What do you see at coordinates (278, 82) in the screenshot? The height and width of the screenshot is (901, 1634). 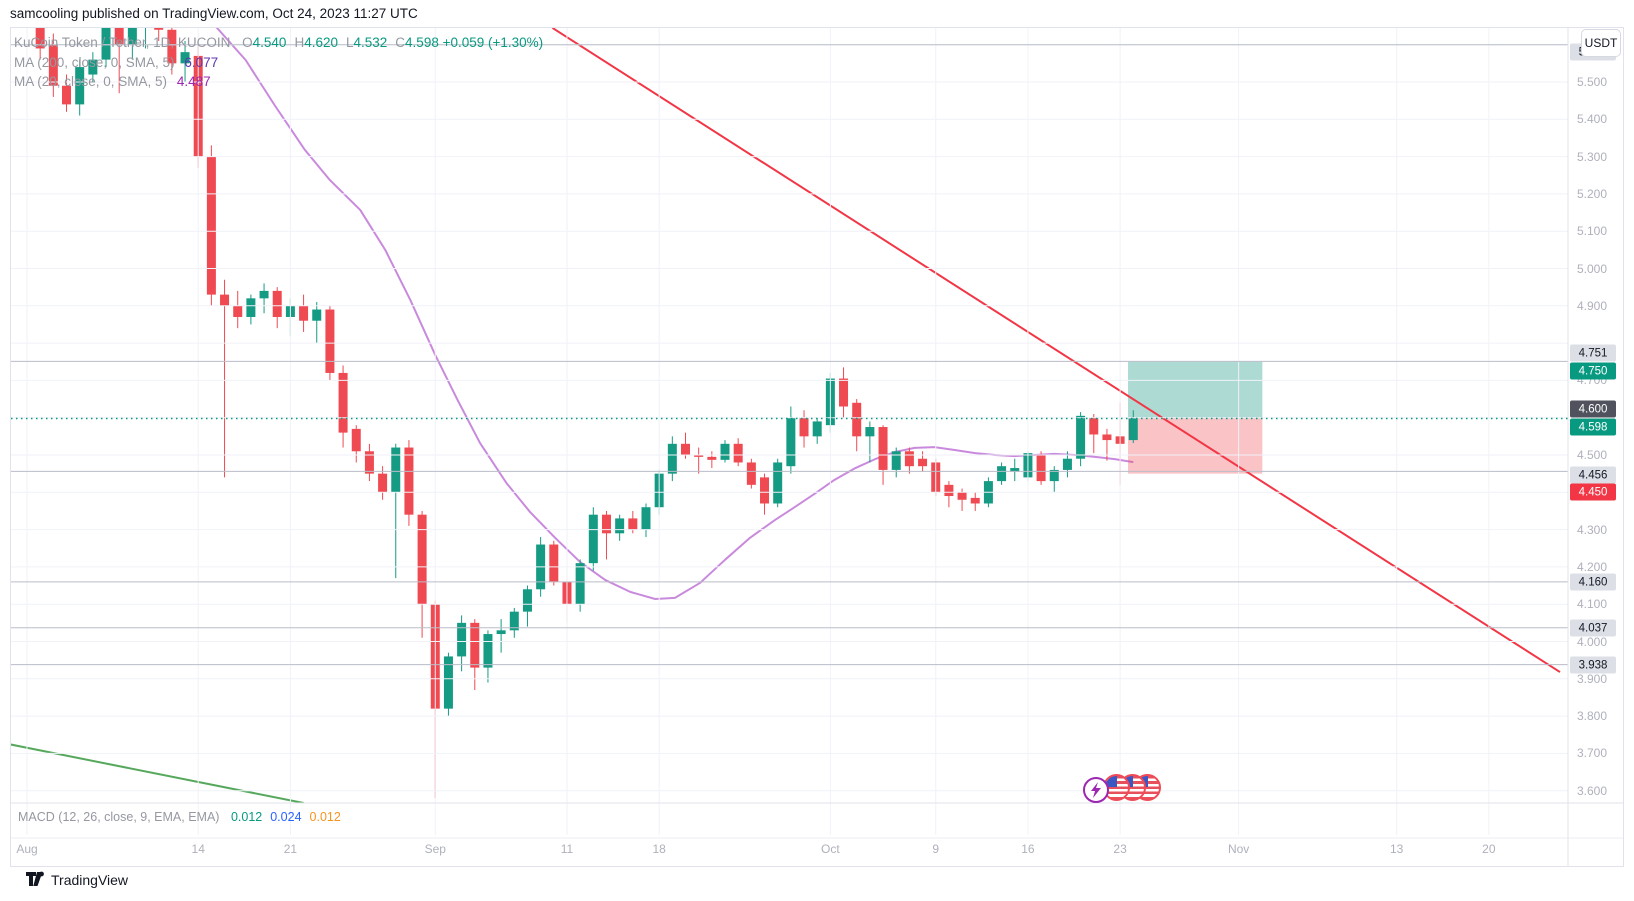 I see `ma20-legend-row: MA (20, close, 0, SMA, 5) 4.487` at bounding box center [278, 82].